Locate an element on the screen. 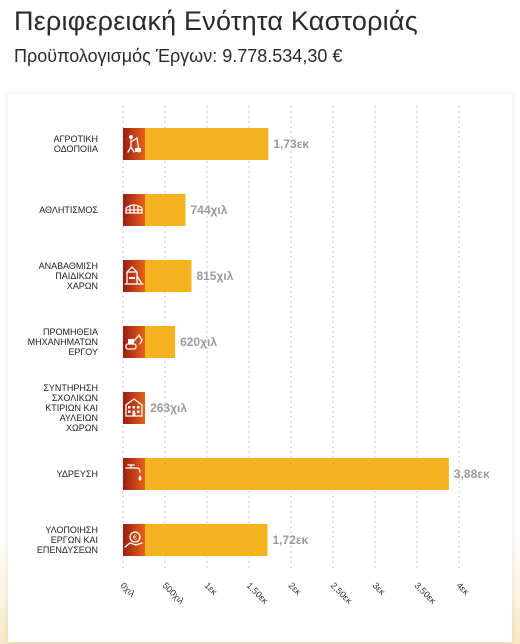  x-axis-ticks: 0χιλ 500χιλ 1εκ 1,50εκ 2εκ 2,50εκ 3εκ 3,50εκ 4εκ is located at coordinates (295, 593).